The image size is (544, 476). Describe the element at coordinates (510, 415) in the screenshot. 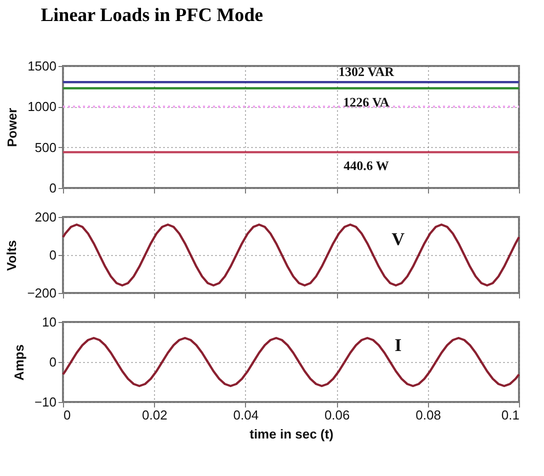

I see `x-tick-label: 0.1` at that location.